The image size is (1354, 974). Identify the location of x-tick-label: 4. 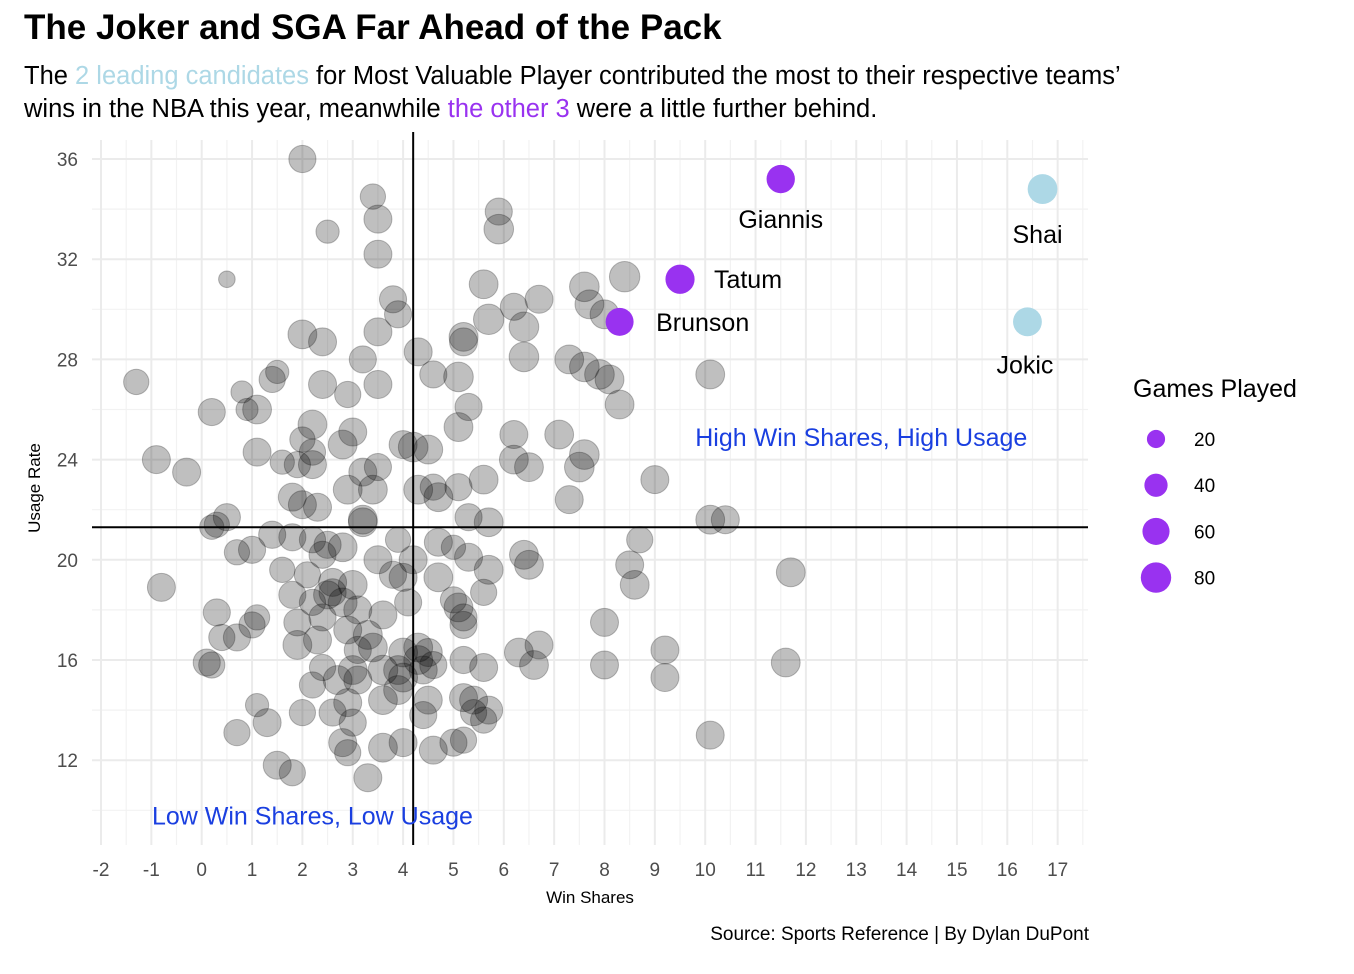
(403, 870).